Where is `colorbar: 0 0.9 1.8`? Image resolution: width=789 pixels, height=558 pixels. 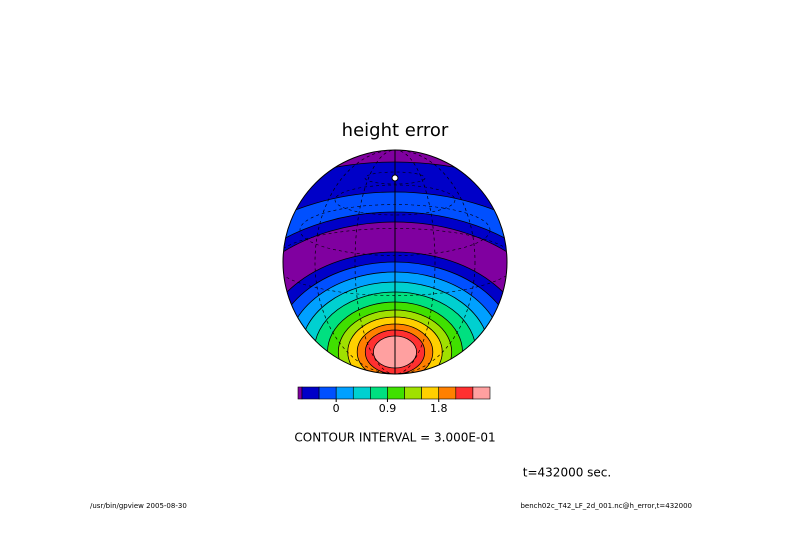 colorbar: 0 0.9 1.8 is located at coordinates (394, 400).